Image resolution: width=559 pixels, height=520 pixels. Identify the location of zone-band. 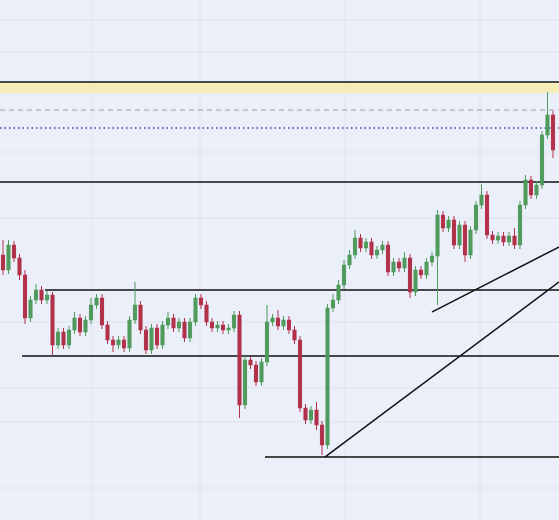
(279, 87).